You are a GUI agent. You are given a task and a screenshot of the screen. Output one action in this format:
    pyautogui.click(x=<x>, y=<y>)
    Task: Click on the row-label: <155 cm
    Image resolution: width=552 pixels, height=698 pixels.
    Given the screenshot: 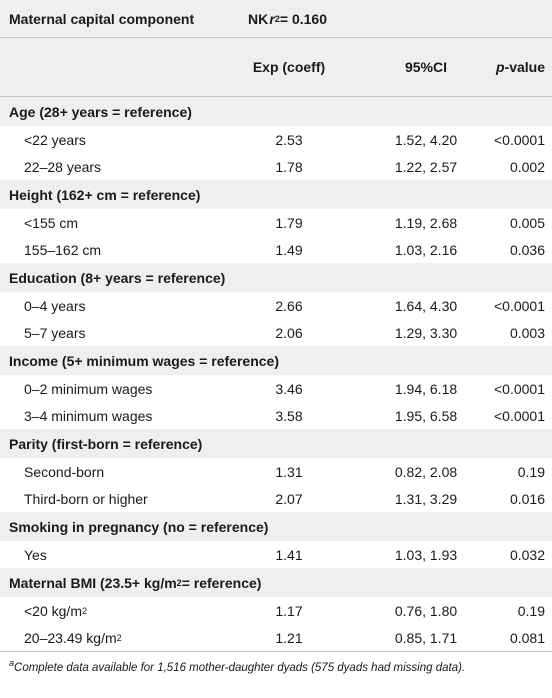 What is the action you would take?
    pyautogui.click(x=51, y=222)
    